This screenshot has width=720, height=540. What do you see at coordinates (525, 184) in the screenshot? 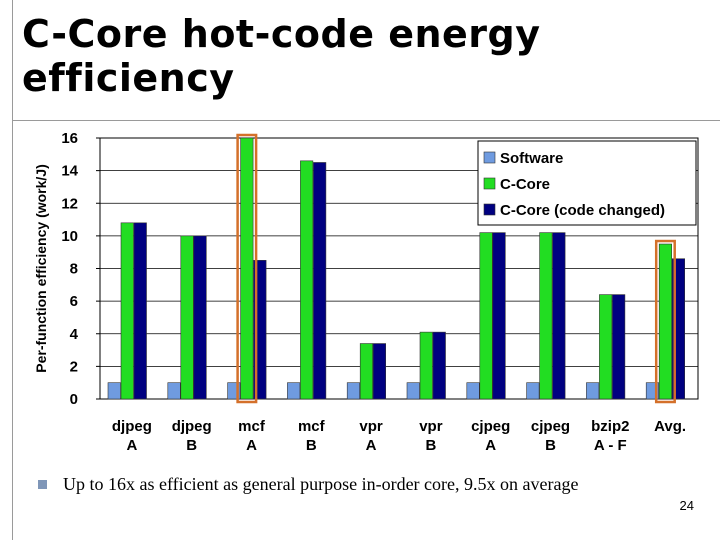
I see `legend-label-c-core: C-Core` at bounding box center [525, 184].